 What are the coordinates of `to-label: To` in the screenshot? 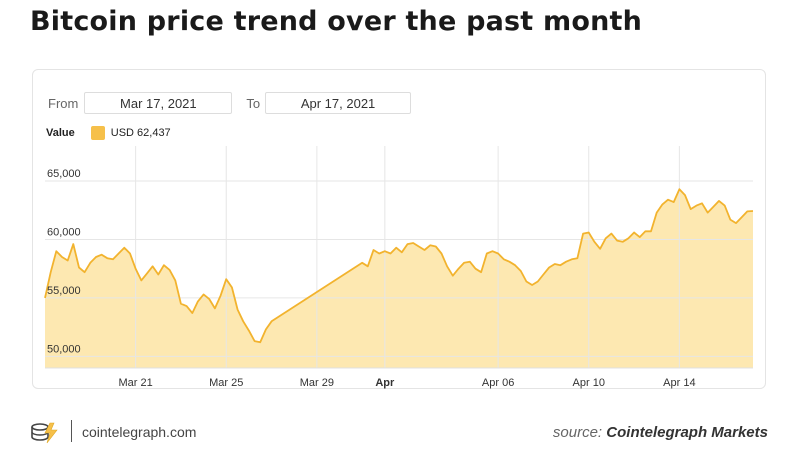 It's located at (253, 103).